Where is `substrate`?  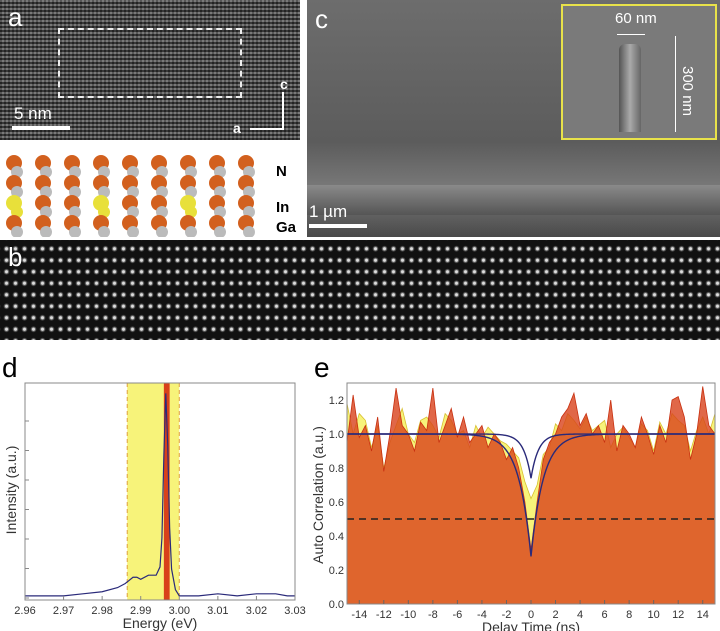
substrate is located at coordinates (513, 200).